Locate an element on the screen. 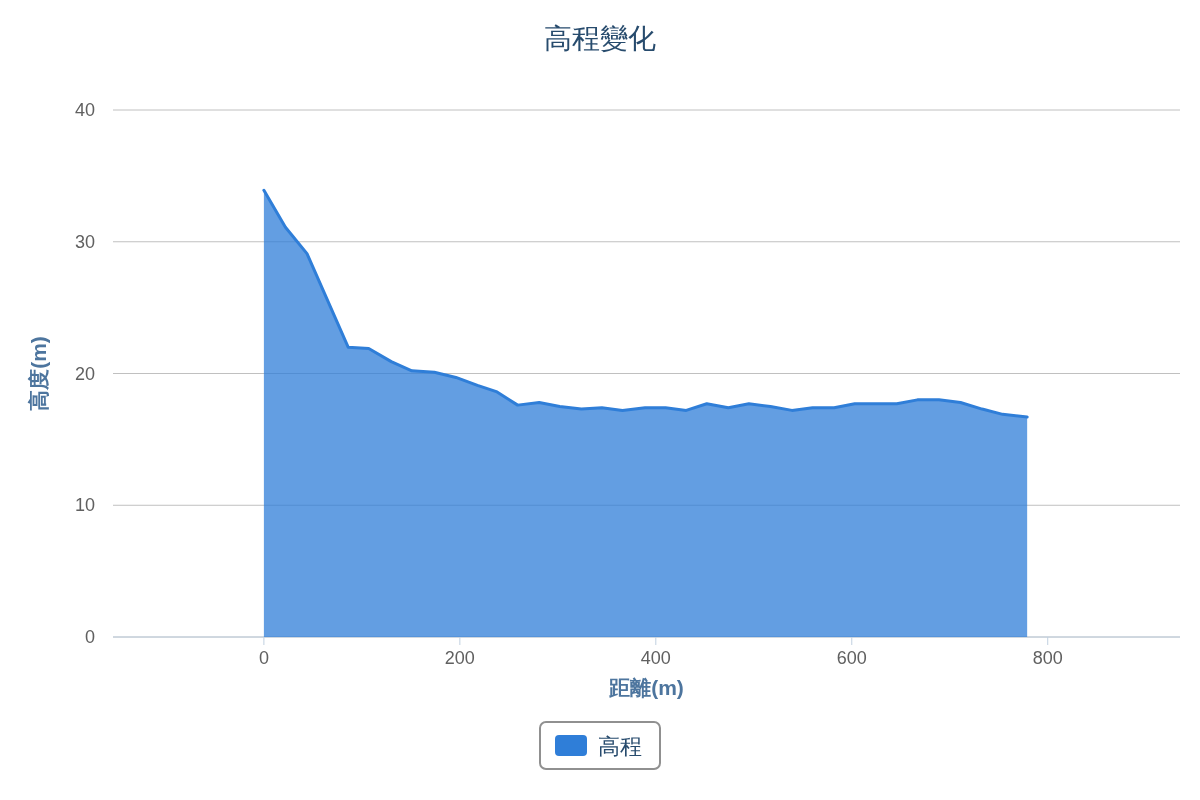  x-tick-label: 0 is located at coordinates (263, 658).